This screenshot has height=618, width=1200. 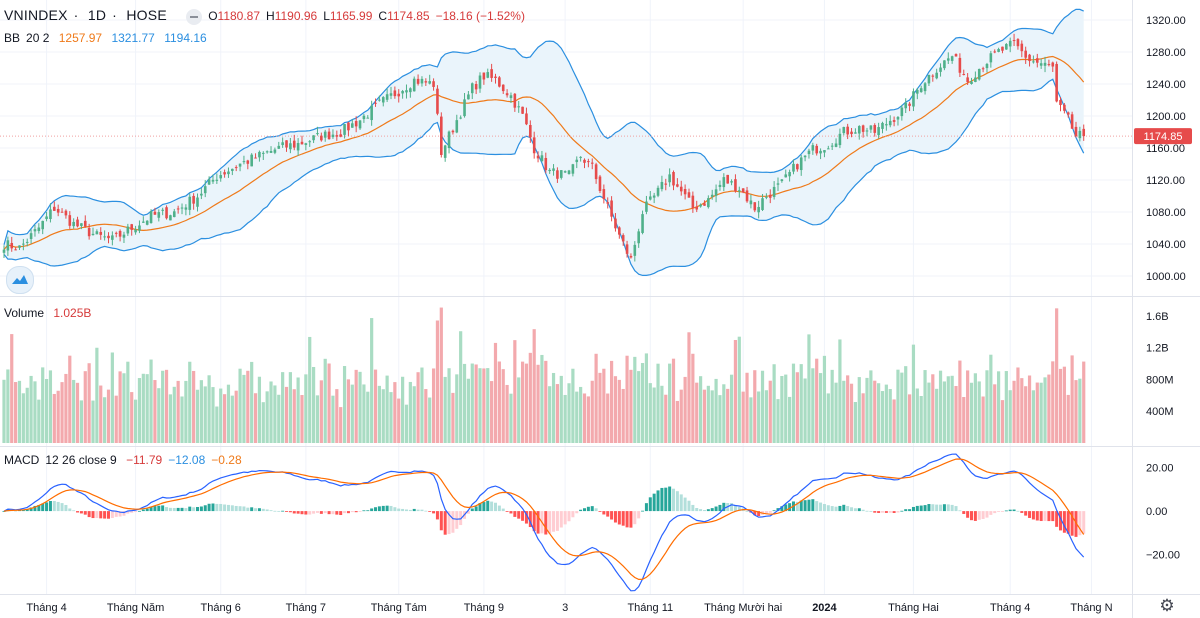 What do you see at coordinates (1091, 608) in the screenshot?
I see `time-axis-label: Tháng N` at bounding box center [1091, 608].